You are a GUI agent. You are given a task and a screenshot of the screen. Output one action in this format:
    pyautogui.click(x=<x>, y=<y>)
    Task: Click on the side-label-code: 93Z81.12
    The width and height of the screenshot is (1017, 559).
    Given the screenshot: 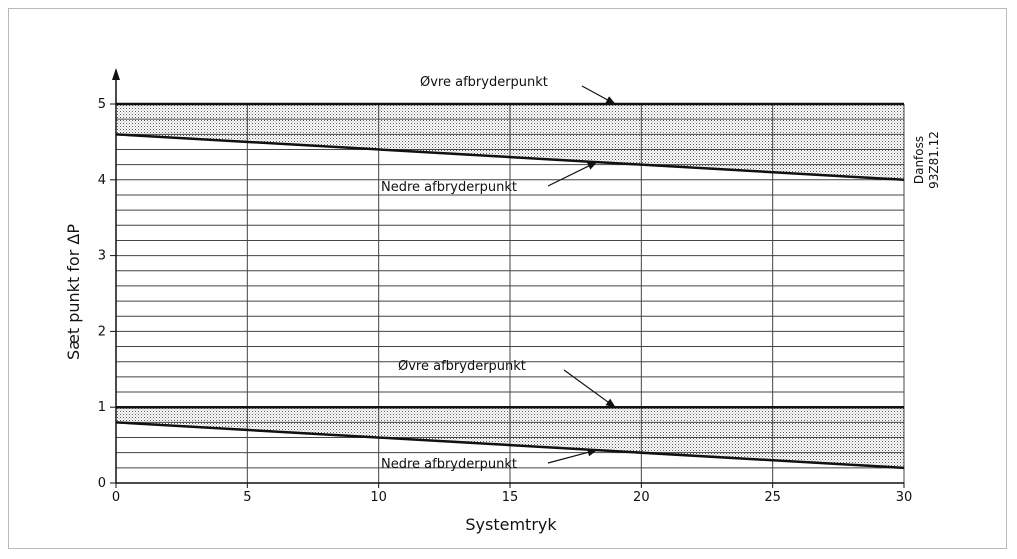 What is the action you would take?
    pyautogui.click(x=934, y=160)
    